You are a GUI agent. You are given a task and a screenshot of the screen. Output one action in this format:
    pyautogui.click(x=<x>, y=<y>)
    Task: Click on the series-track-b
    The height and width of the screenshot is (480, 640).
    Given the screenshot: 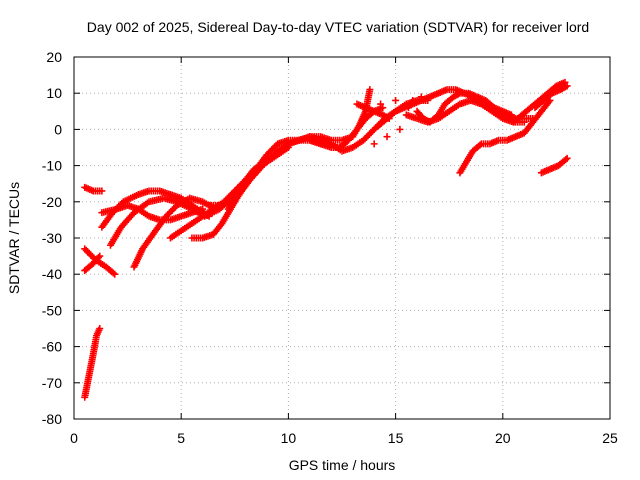 What is the action you would take?
    pyautogui.click(x=100, y=261)
    